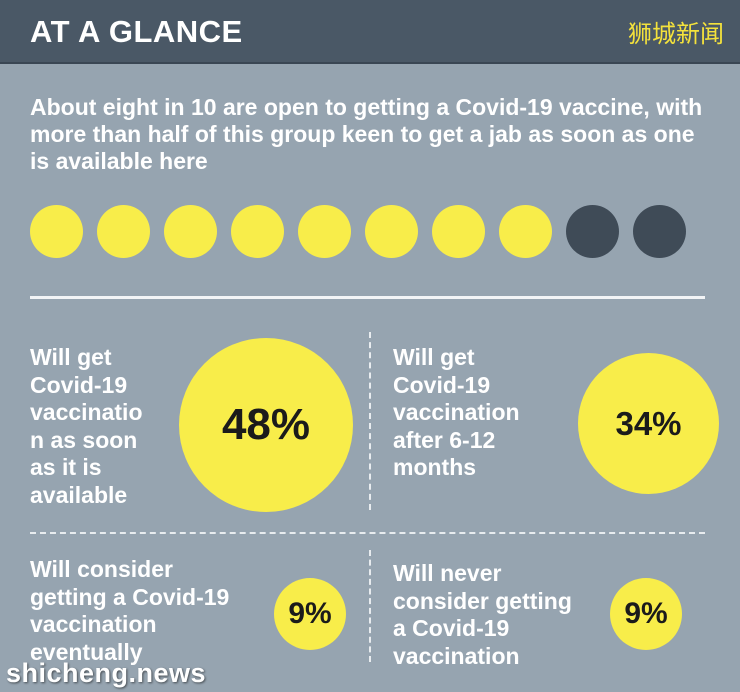 The width and height of the screenshot is (740, 692). I want to click on watermark: shicheng.news, so click(106, 673).